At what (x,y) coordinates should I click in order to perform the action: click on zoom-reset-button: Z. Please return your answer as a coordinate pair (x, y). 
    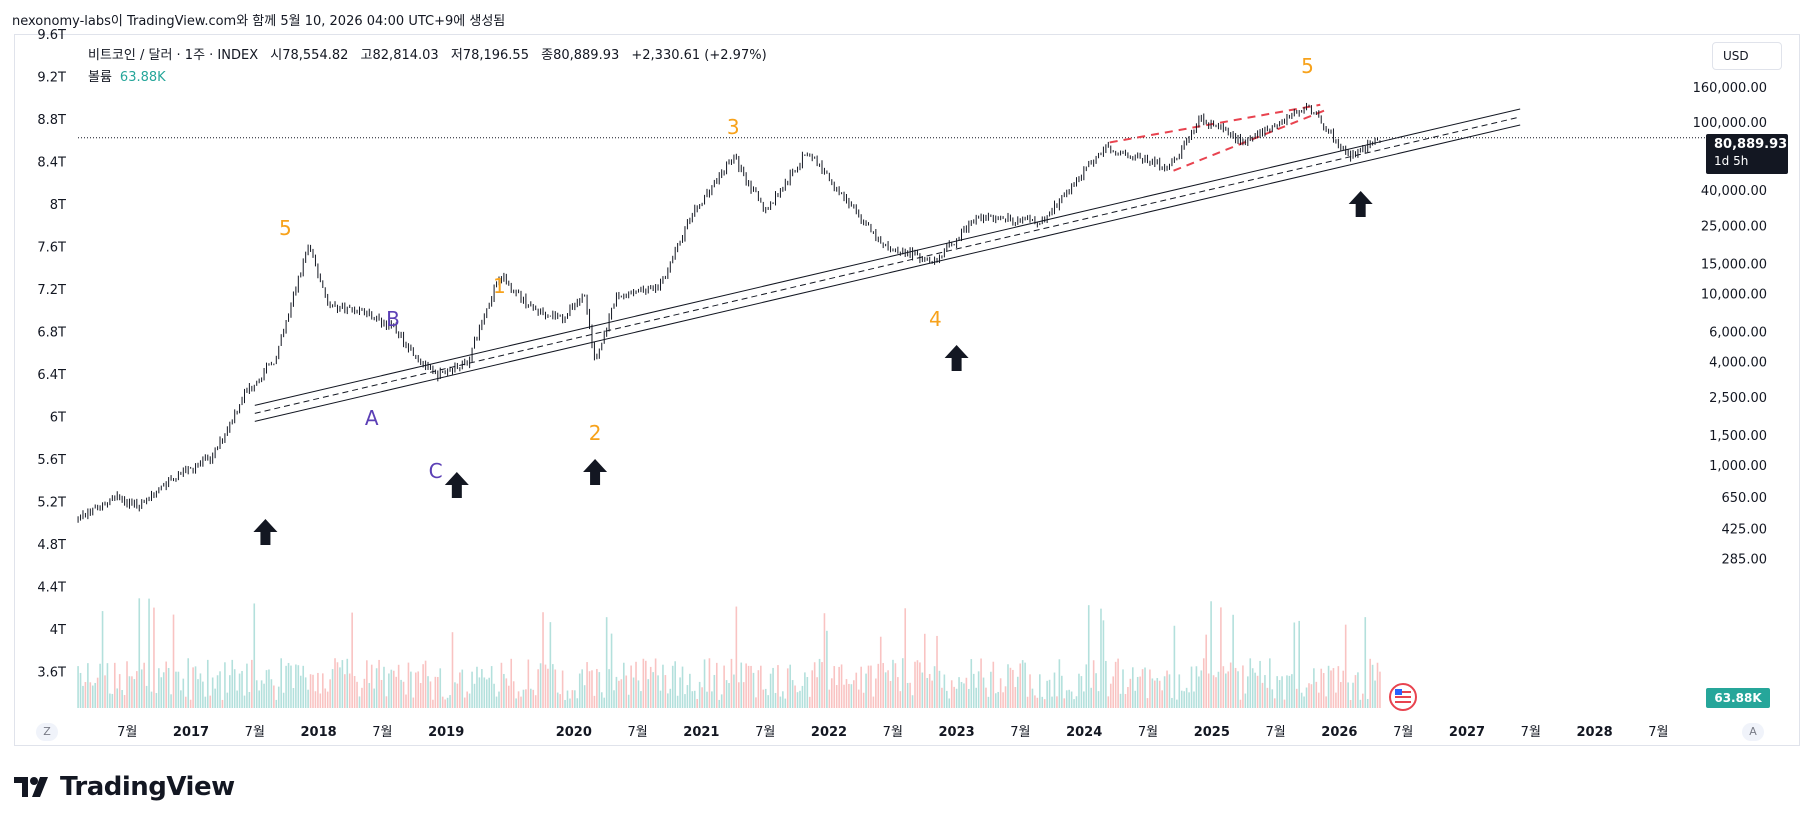
    Looking at the image, I should click on (47, 732).